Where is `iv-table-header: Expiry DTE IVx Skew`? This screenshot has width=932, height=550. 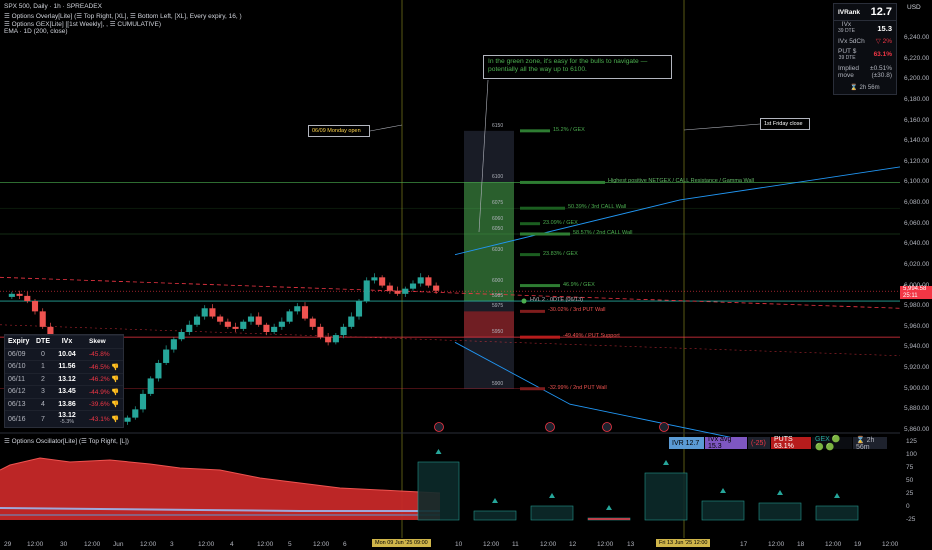
iv-table-header: Expiry DTE IVx Skew is located at coordinates (64, 341).